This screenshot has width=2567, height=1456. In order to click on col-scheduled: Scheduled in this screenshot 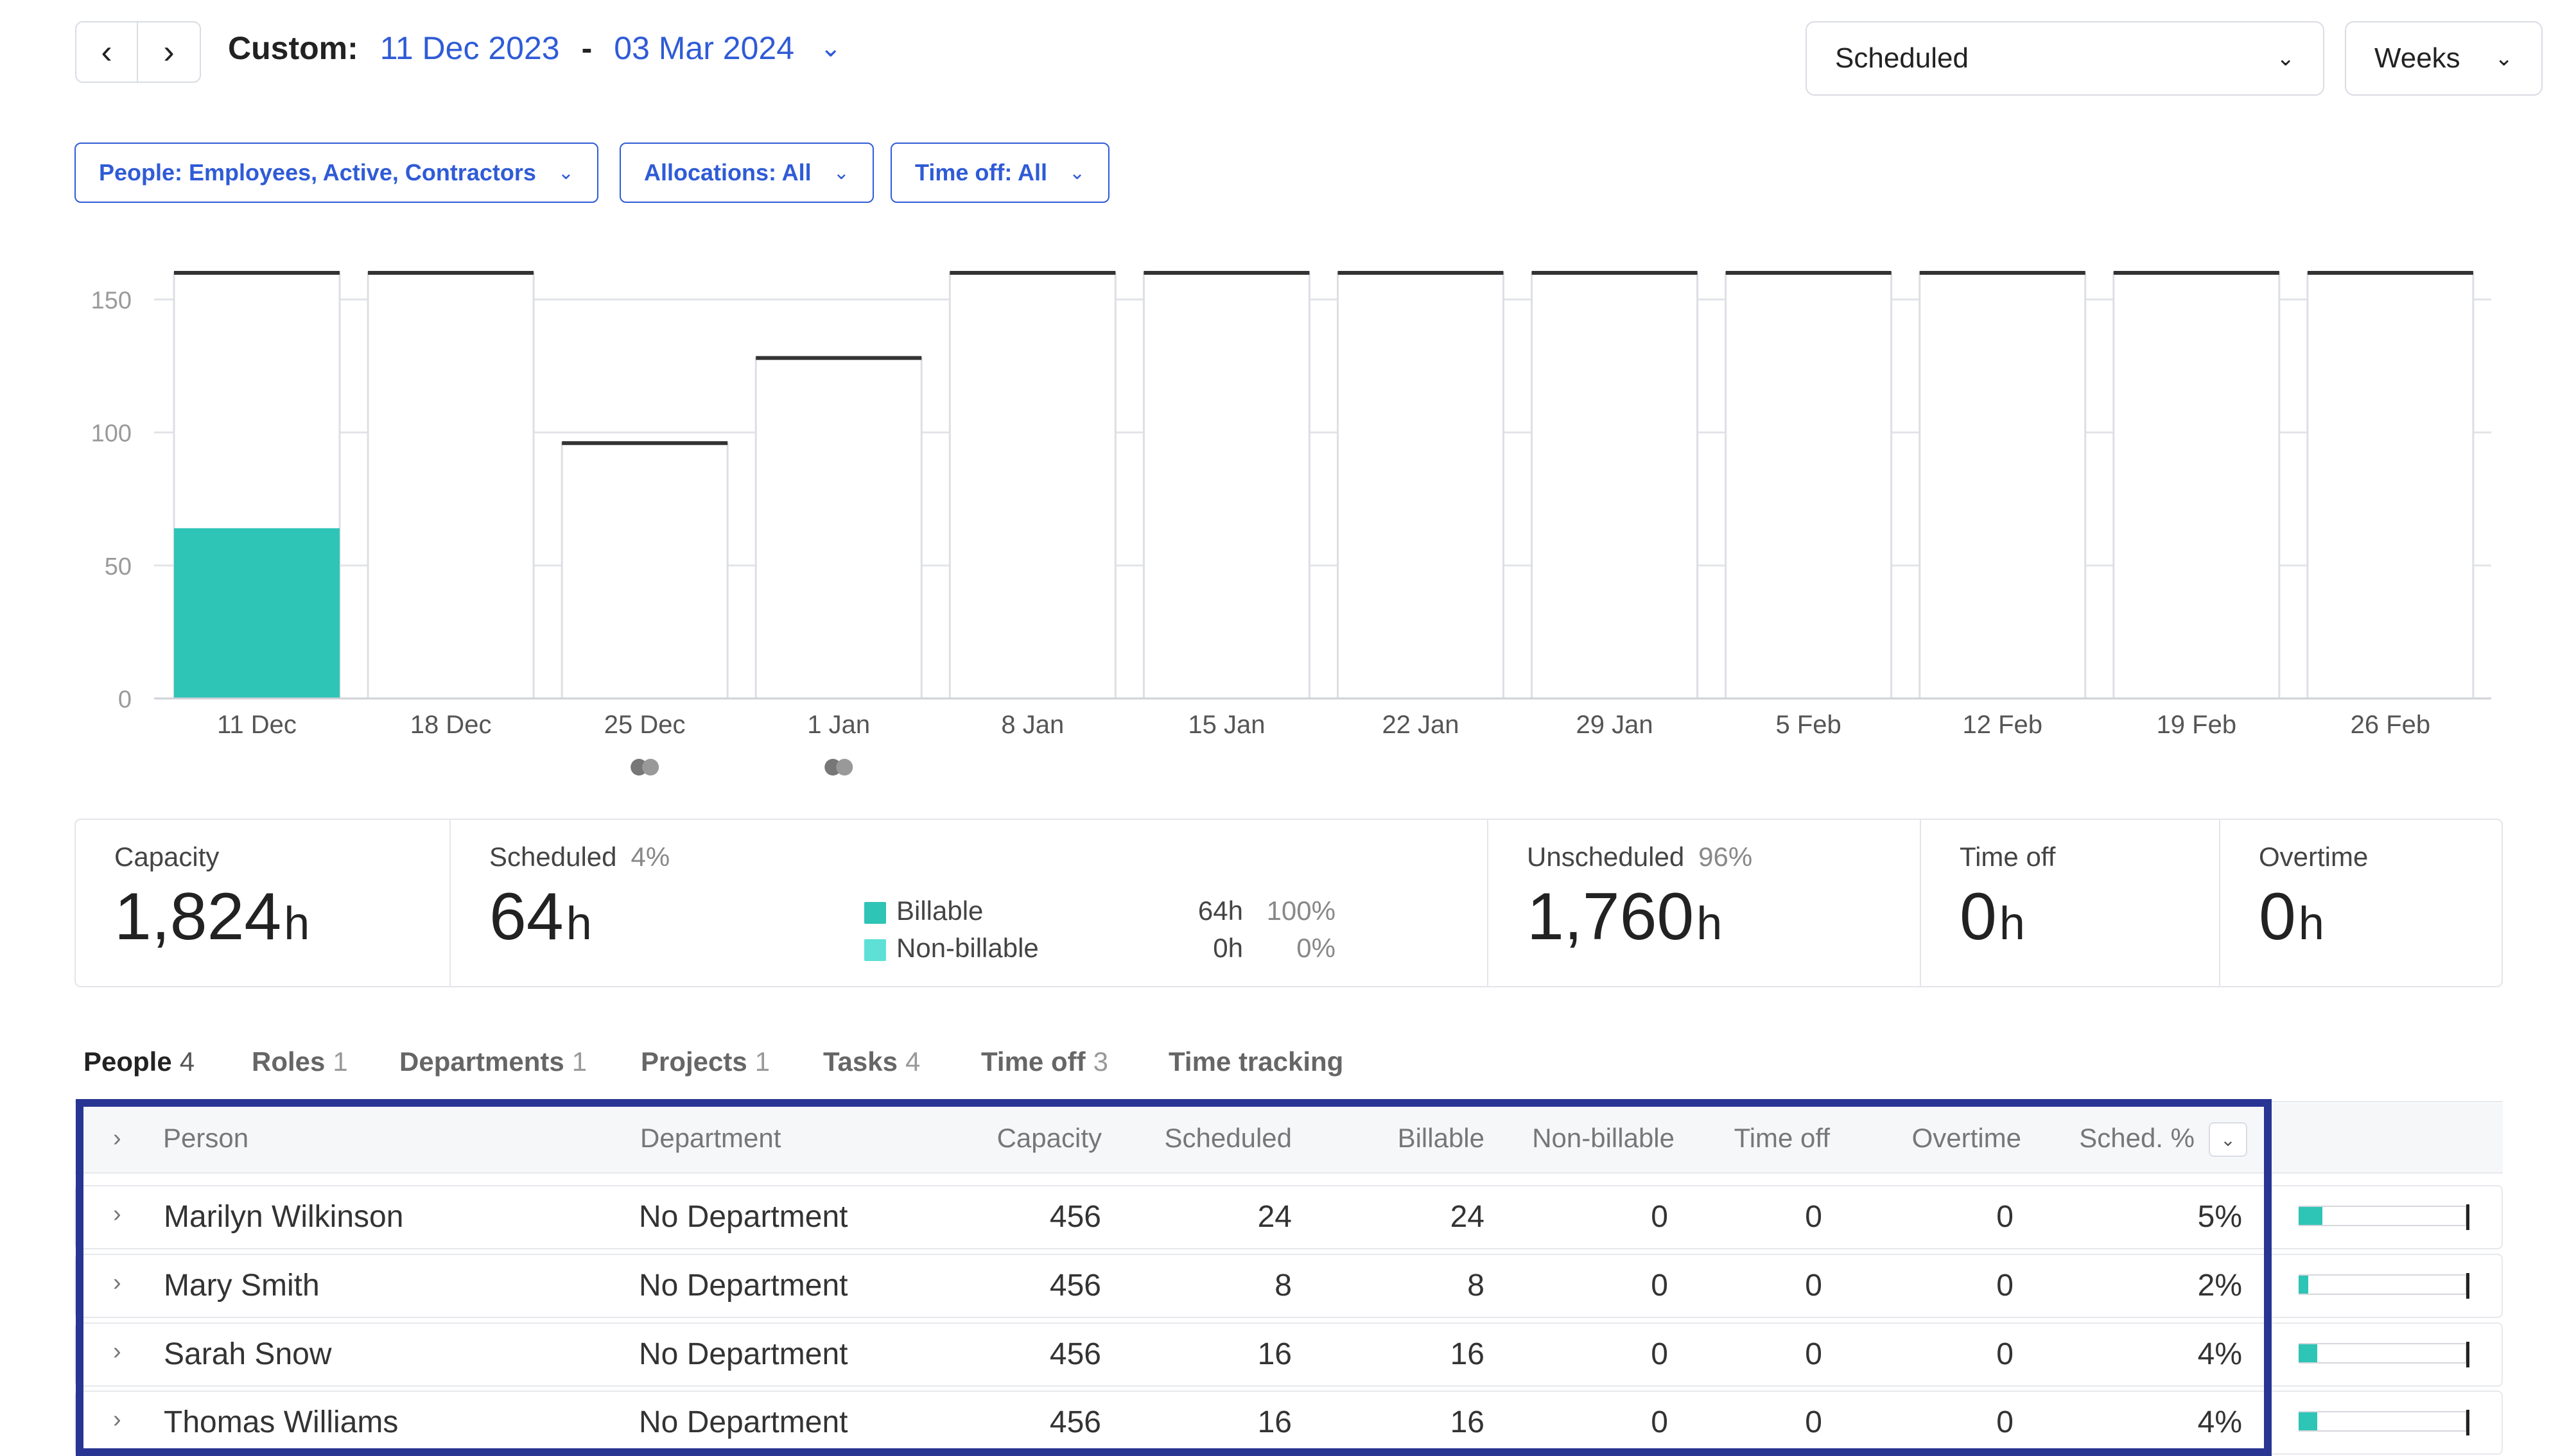, I will do `click(1228, 1138)`.